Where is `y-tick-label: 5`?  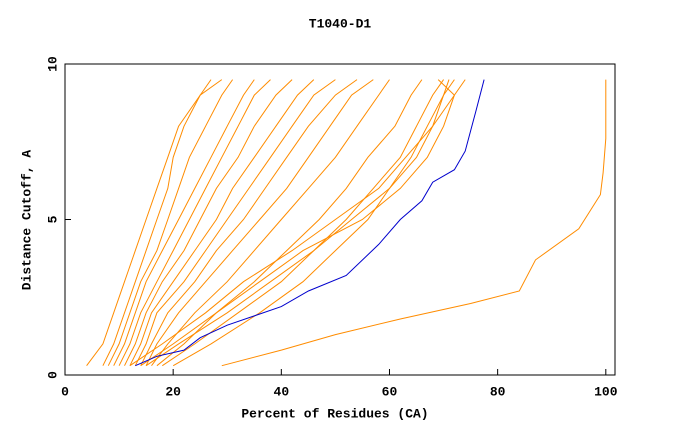 y-tick-label: 5 is located at coordinates (52, 219).